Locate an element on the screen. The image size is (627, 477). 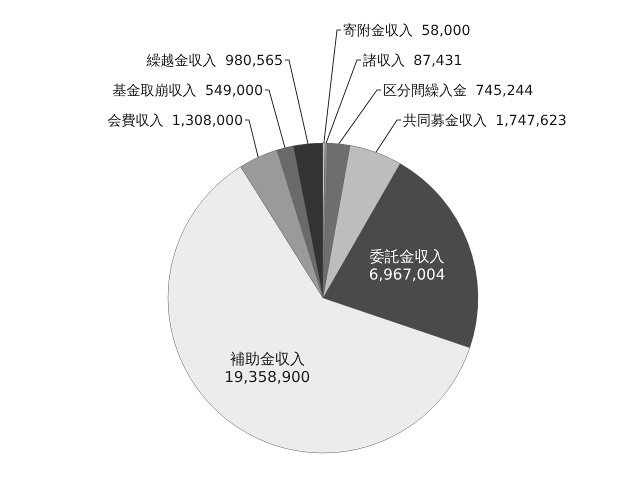
data-label: 980,565 is located at coordinates (254, 60).